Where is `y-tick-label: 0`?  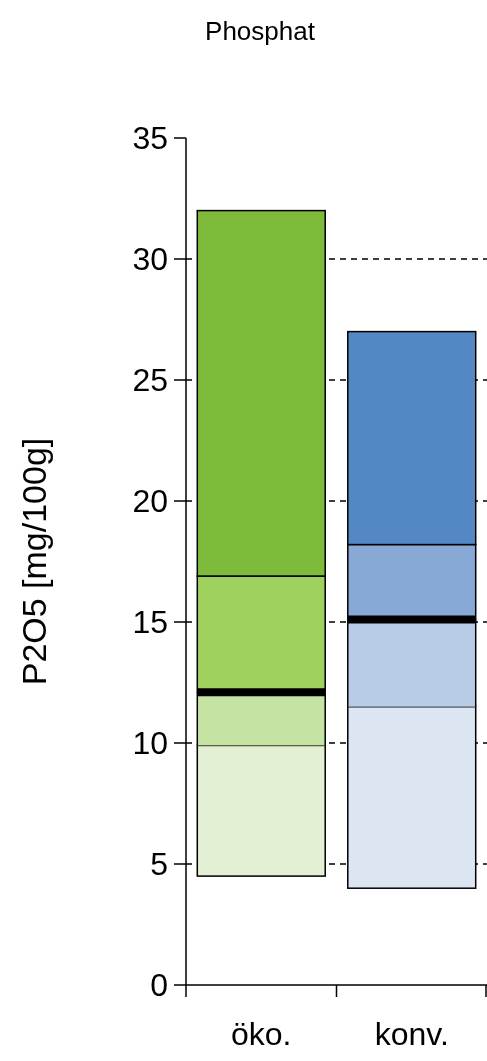
y-tick-label: 0 is located at coordinates (159, 985).